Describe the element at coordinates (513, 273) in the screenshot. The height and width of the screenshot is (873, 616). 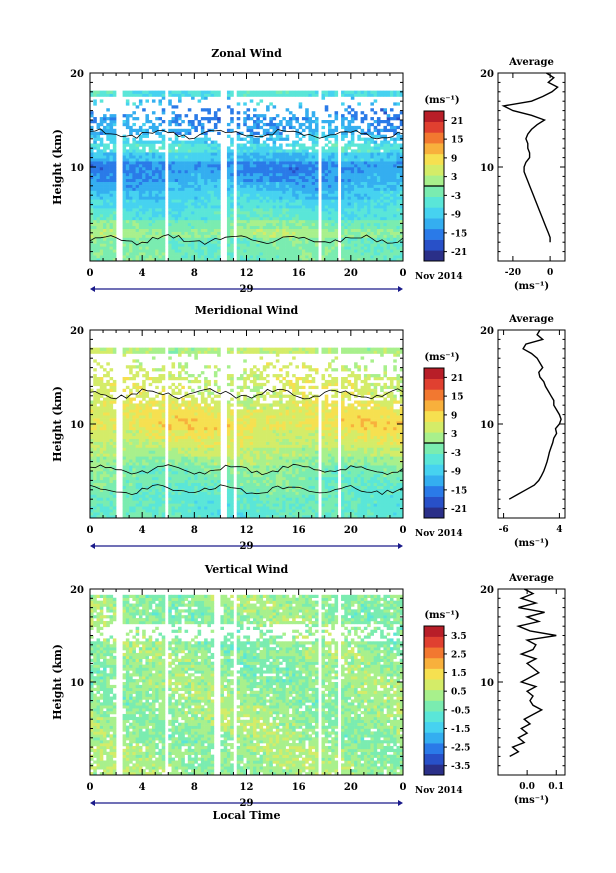
I see `average-x-tick-label: -20` at that location.